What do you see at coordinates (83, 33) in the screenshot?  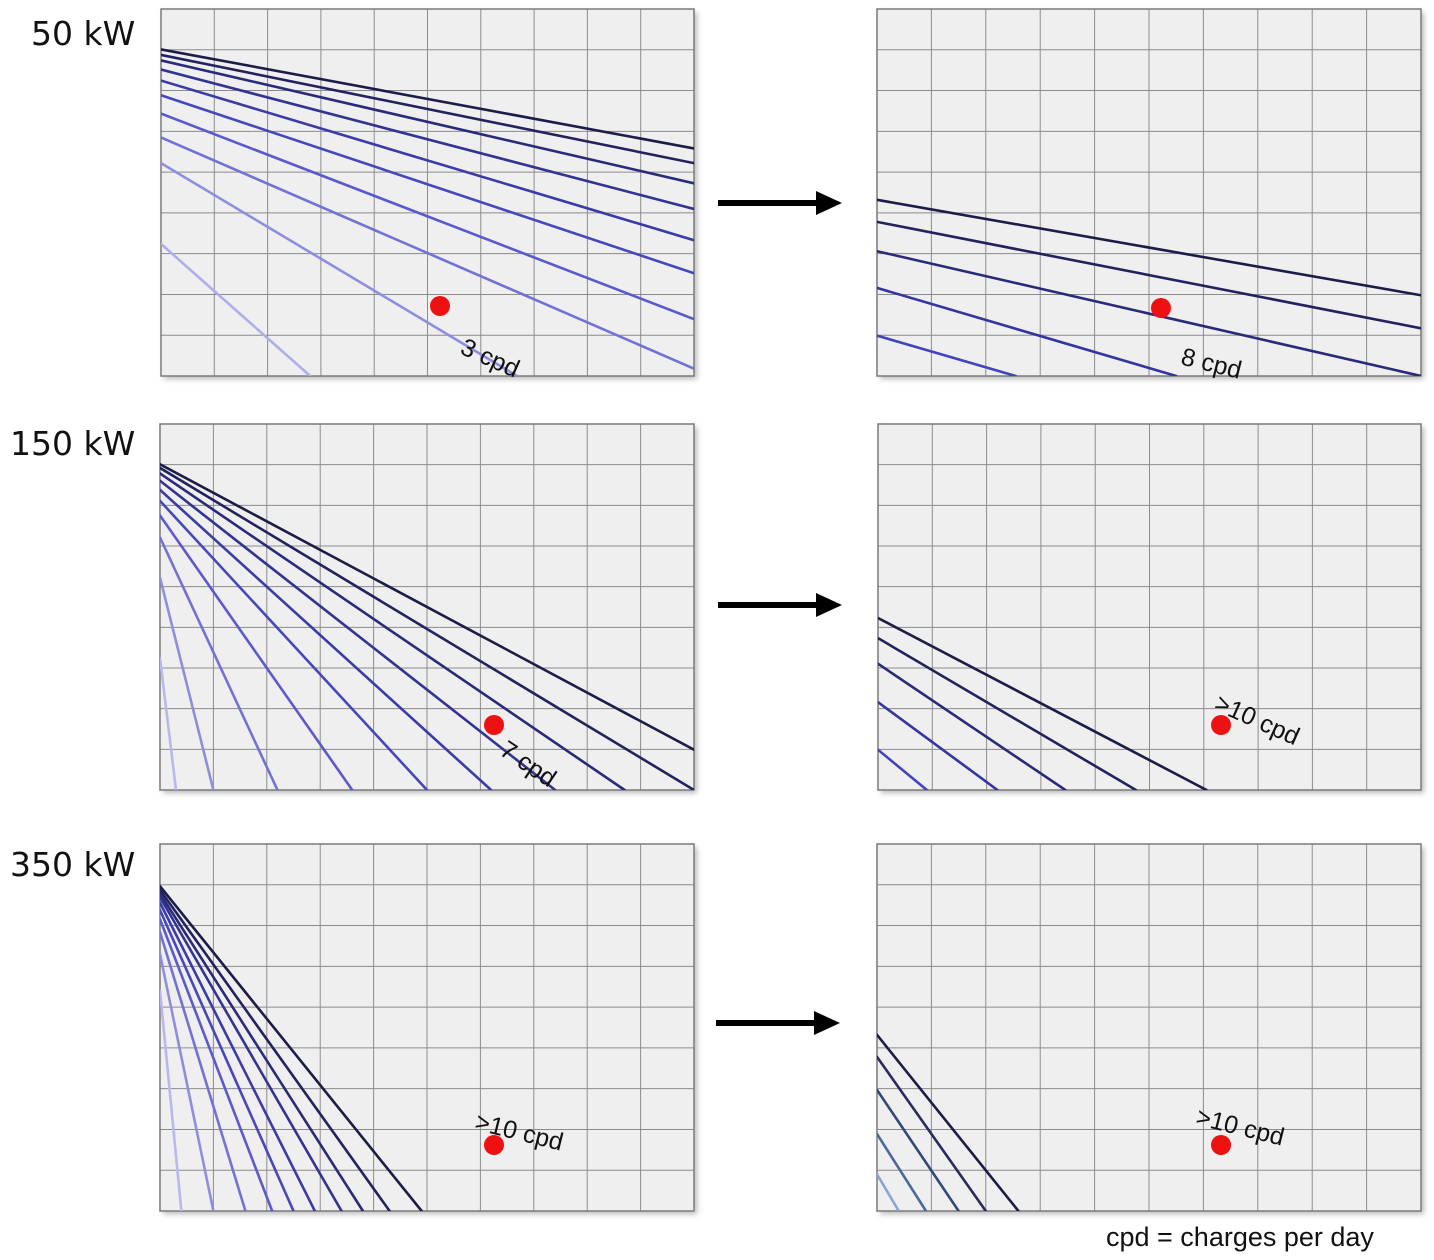 I see `row-label-50kw: 50 kW` at bounding box center [83, 33].